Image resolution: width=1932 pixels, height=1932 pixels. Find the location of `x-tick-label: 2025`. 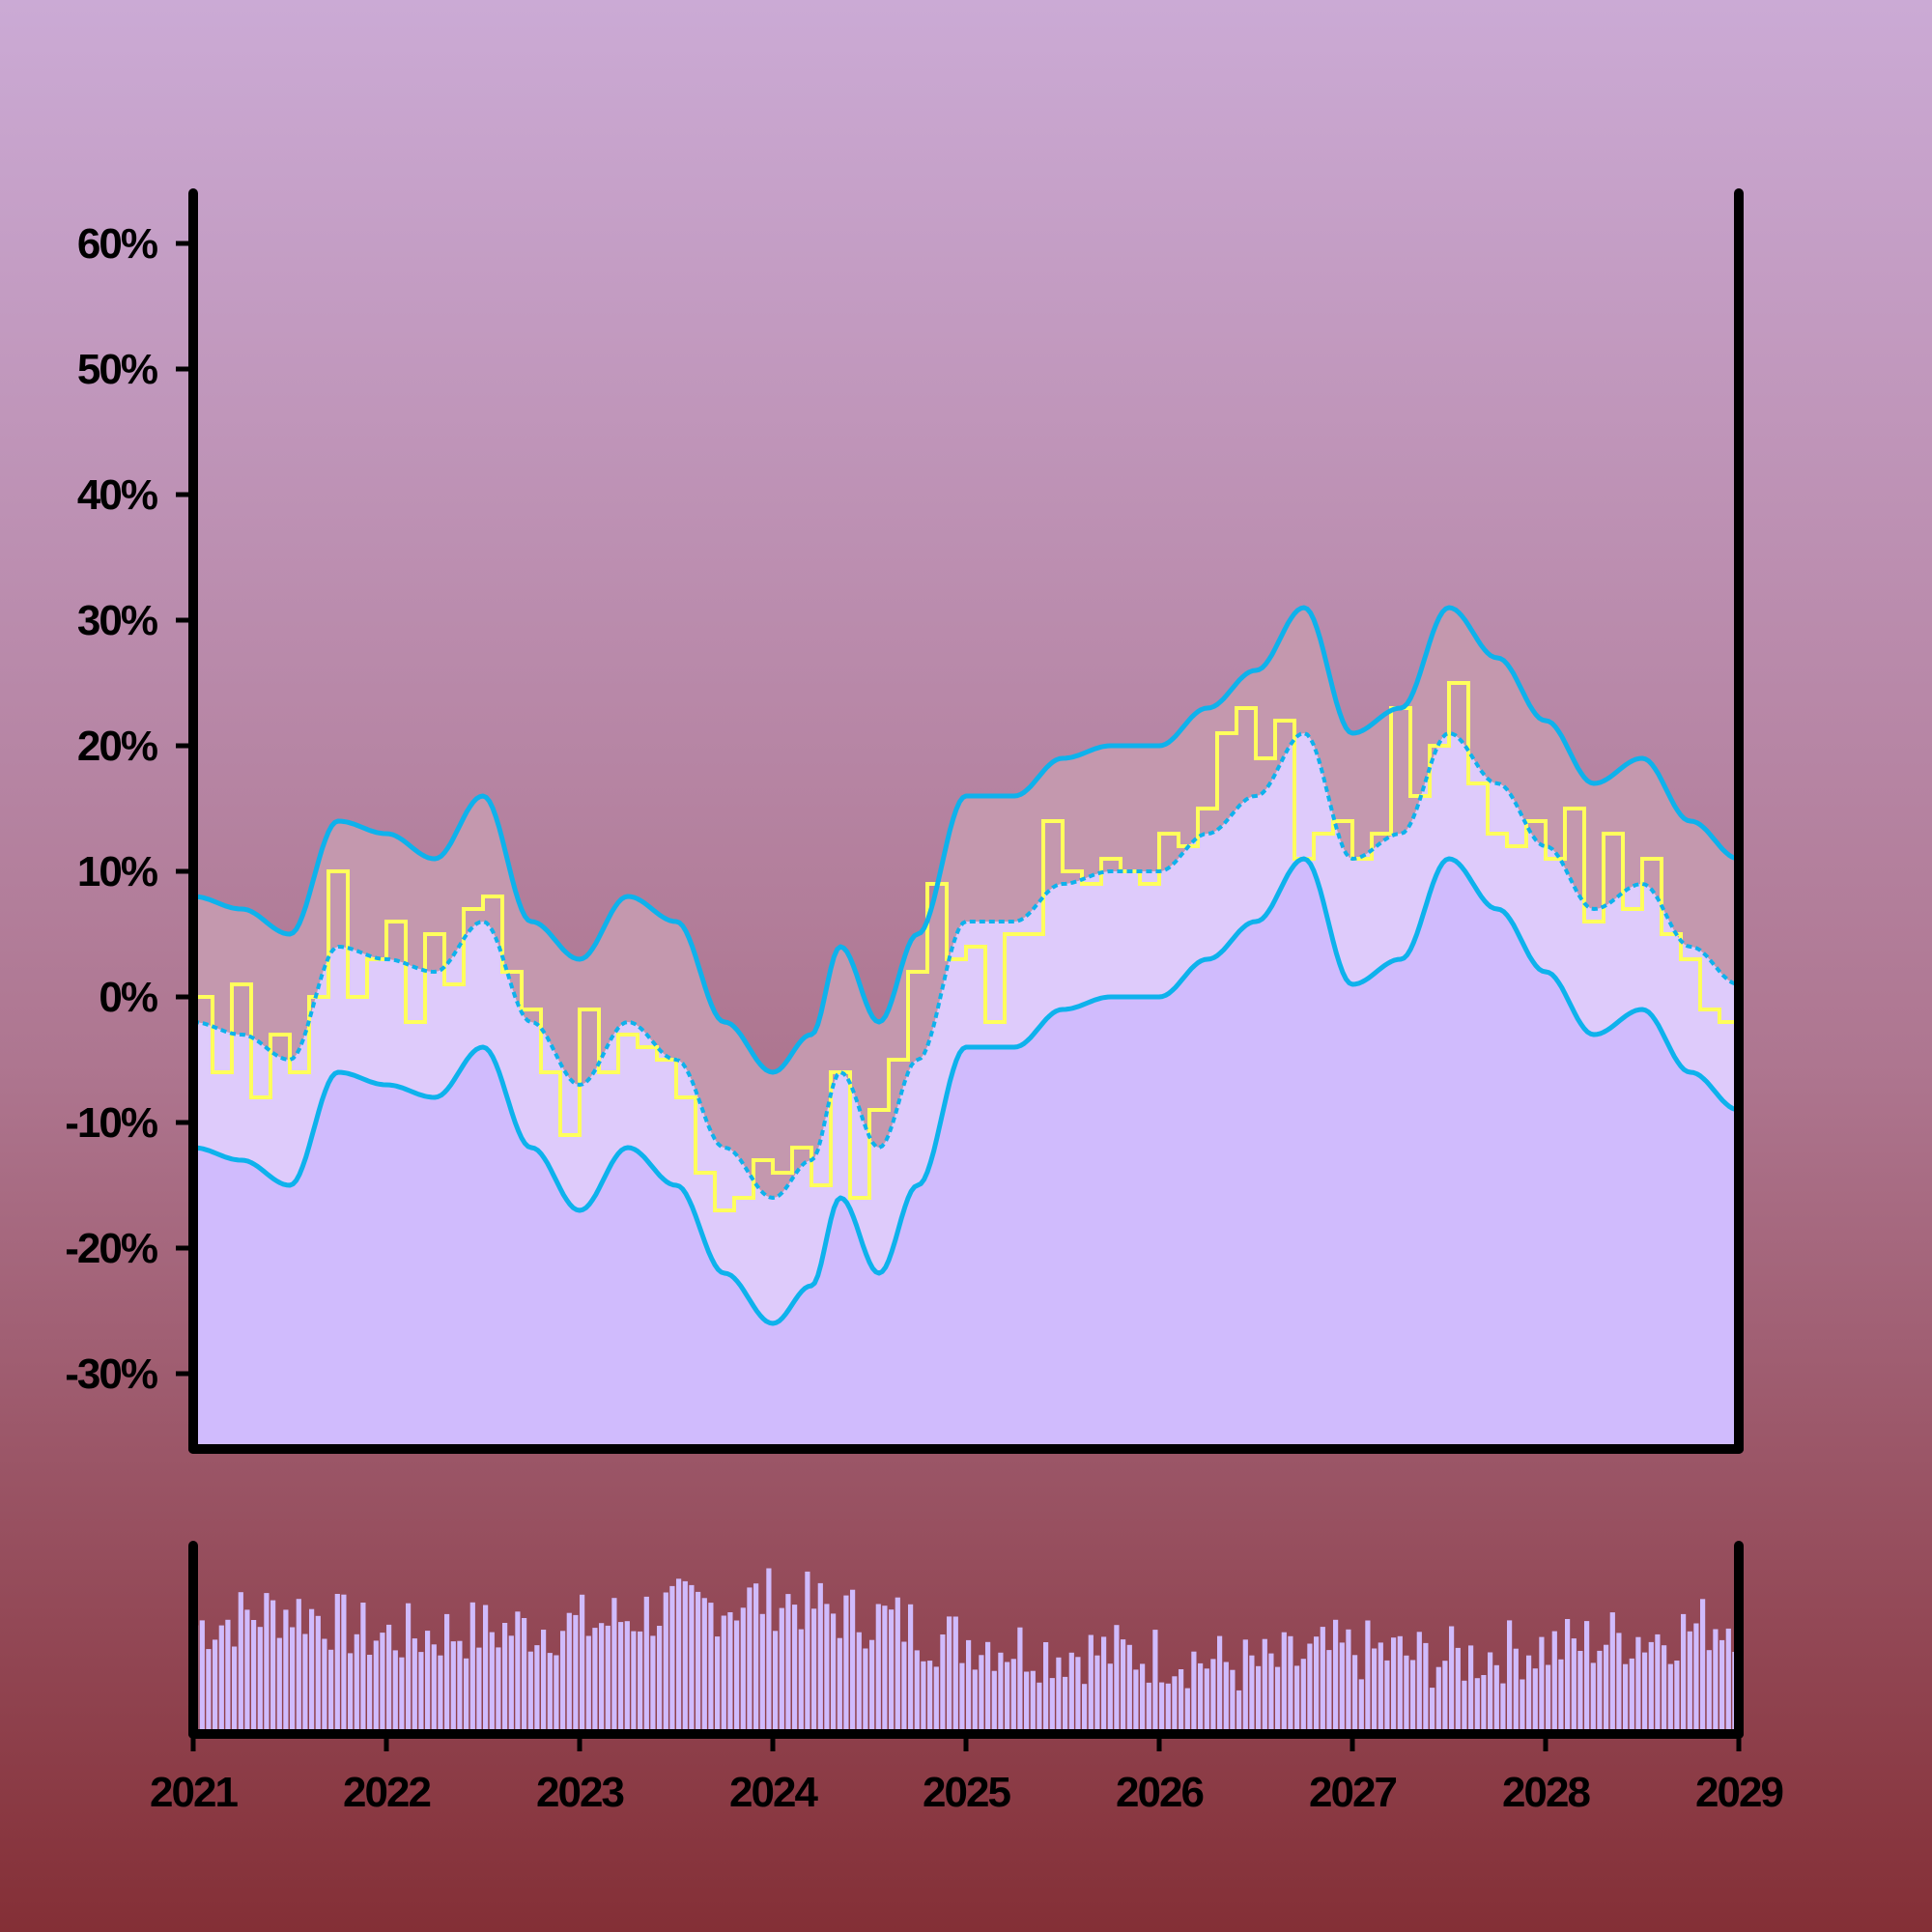

x-tick-label: 2025 is located at coordinates (966, 1792).